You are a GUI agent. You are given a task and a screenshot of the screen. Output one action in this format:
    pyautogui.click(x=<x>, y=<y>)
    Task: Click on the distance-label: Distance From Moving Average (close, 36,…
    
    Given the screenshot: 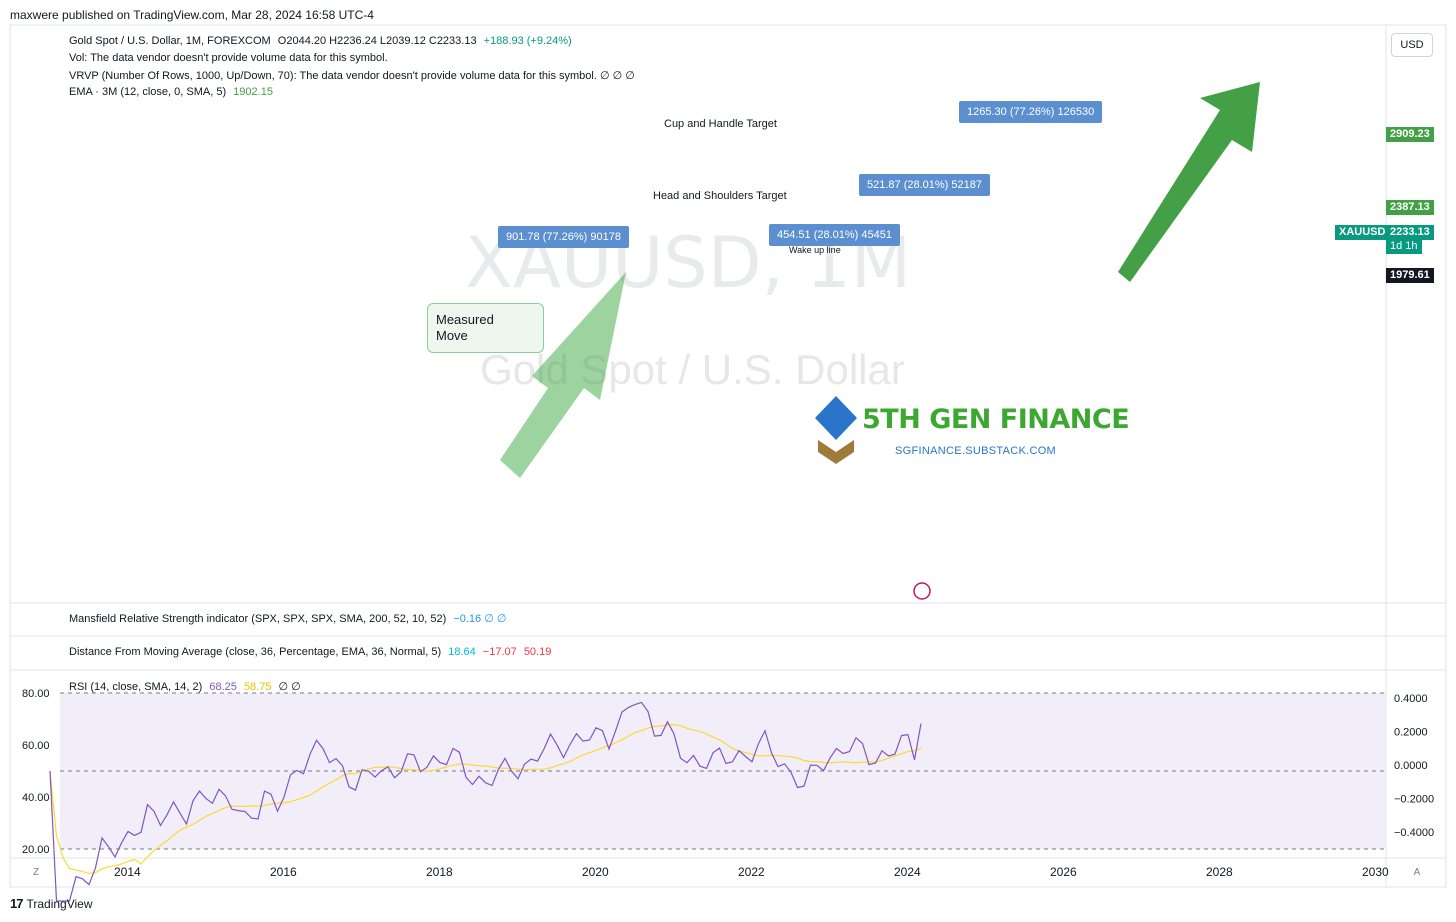 What is the action you would take?
    pyautogui.click(x=255, y=652)
    